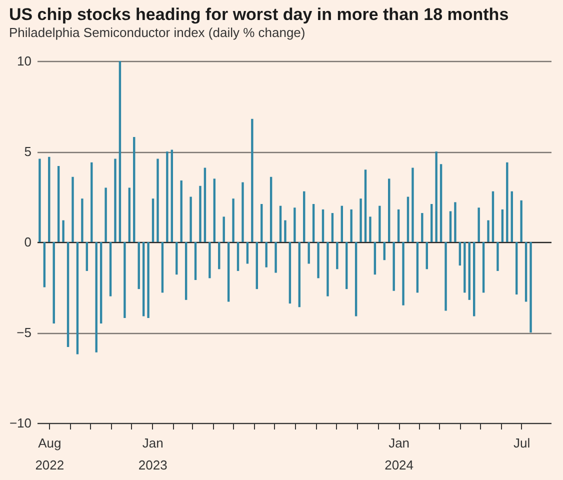  What do you see at coordinates (24, 61) in the screenshot?
I see `y-tick-label: 10` at bounding box center [24, 61].